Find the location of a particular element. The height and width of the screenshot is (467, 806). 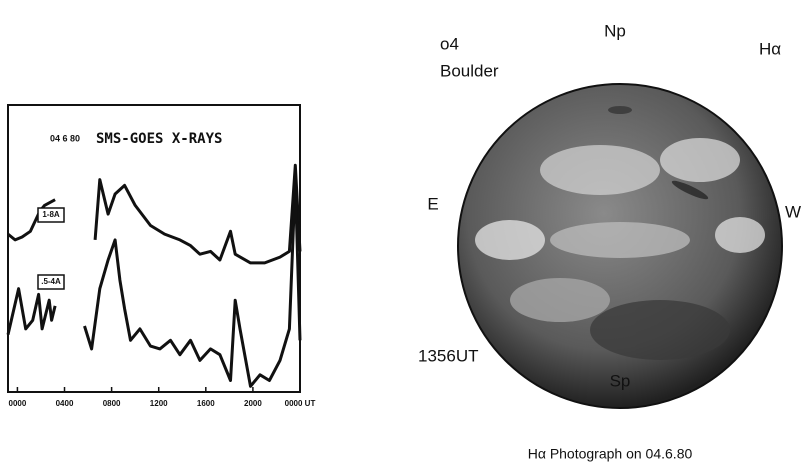

legend-label: 1-8A is located at coordinates (51, 214).